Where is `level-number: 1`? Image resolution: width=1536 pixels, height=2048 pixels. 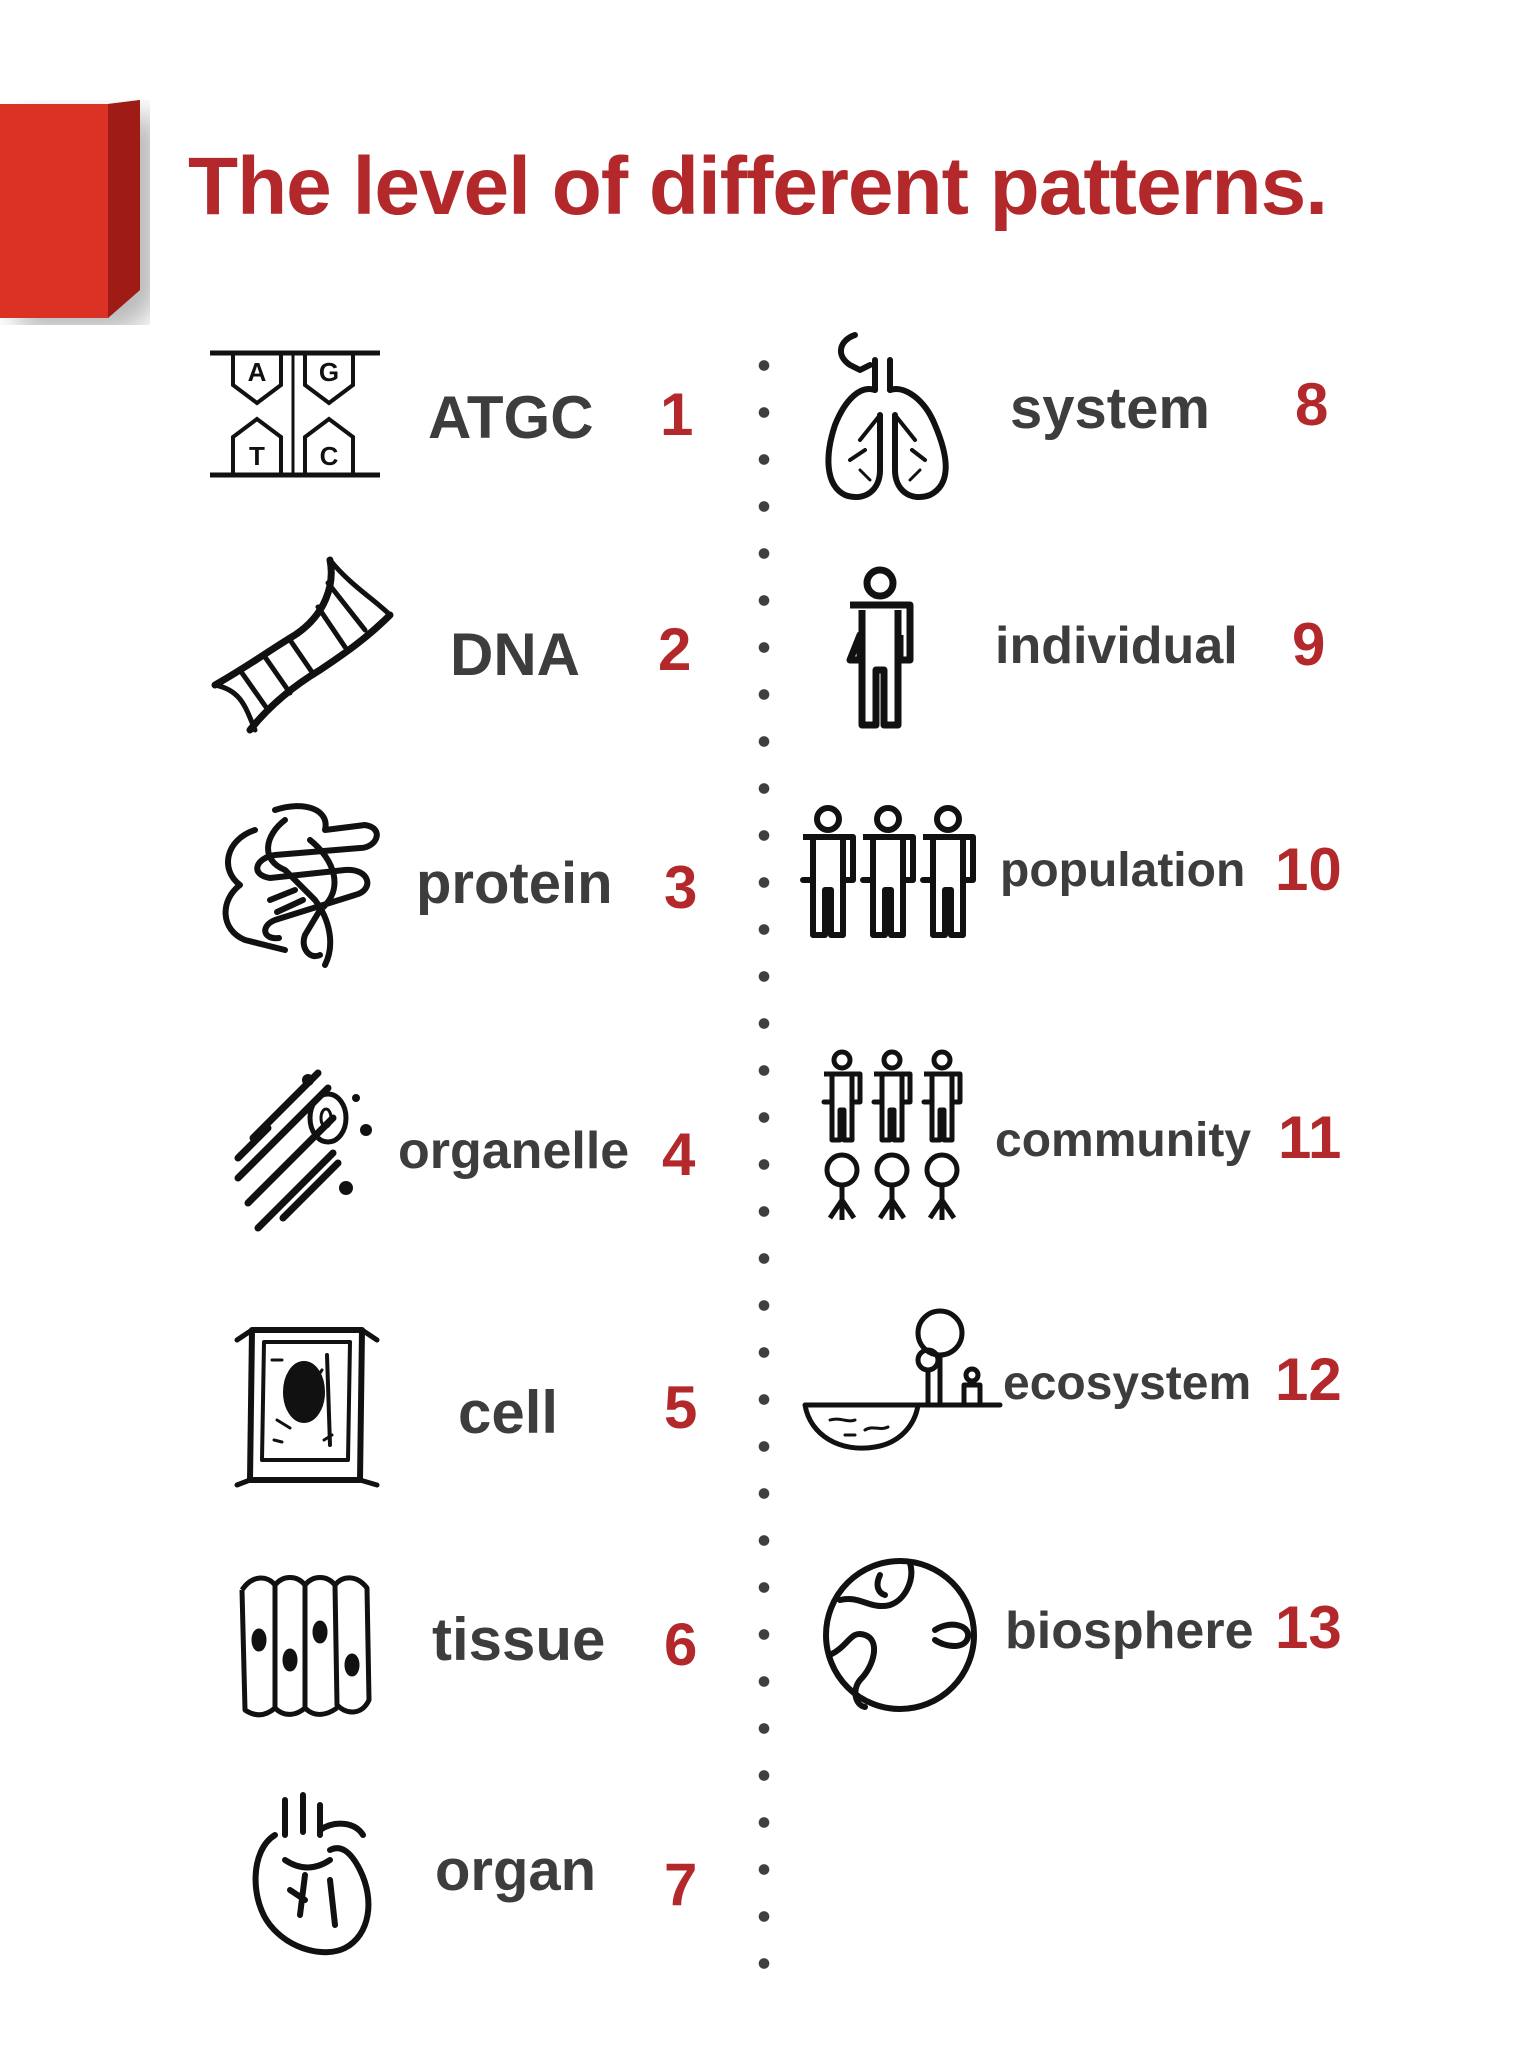
level-number: 1 is located at coordinates (677, 414).